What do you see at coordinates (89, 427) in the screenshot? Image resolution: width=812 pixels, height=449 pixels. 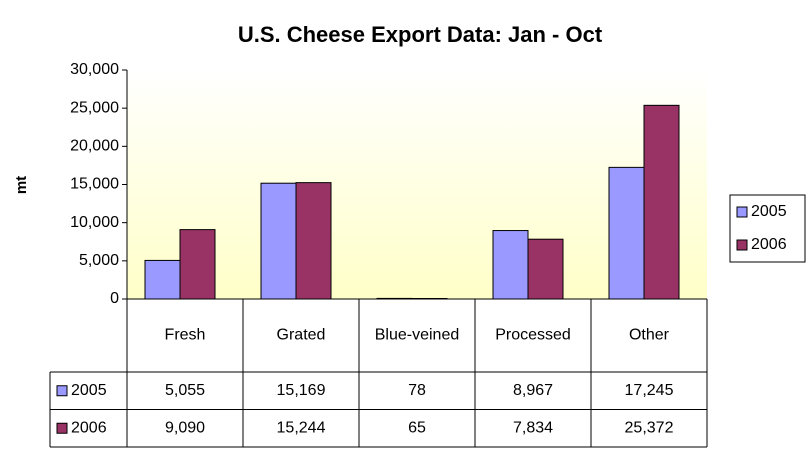 I see `row-label: 2006` at bounding box center [89, 427].